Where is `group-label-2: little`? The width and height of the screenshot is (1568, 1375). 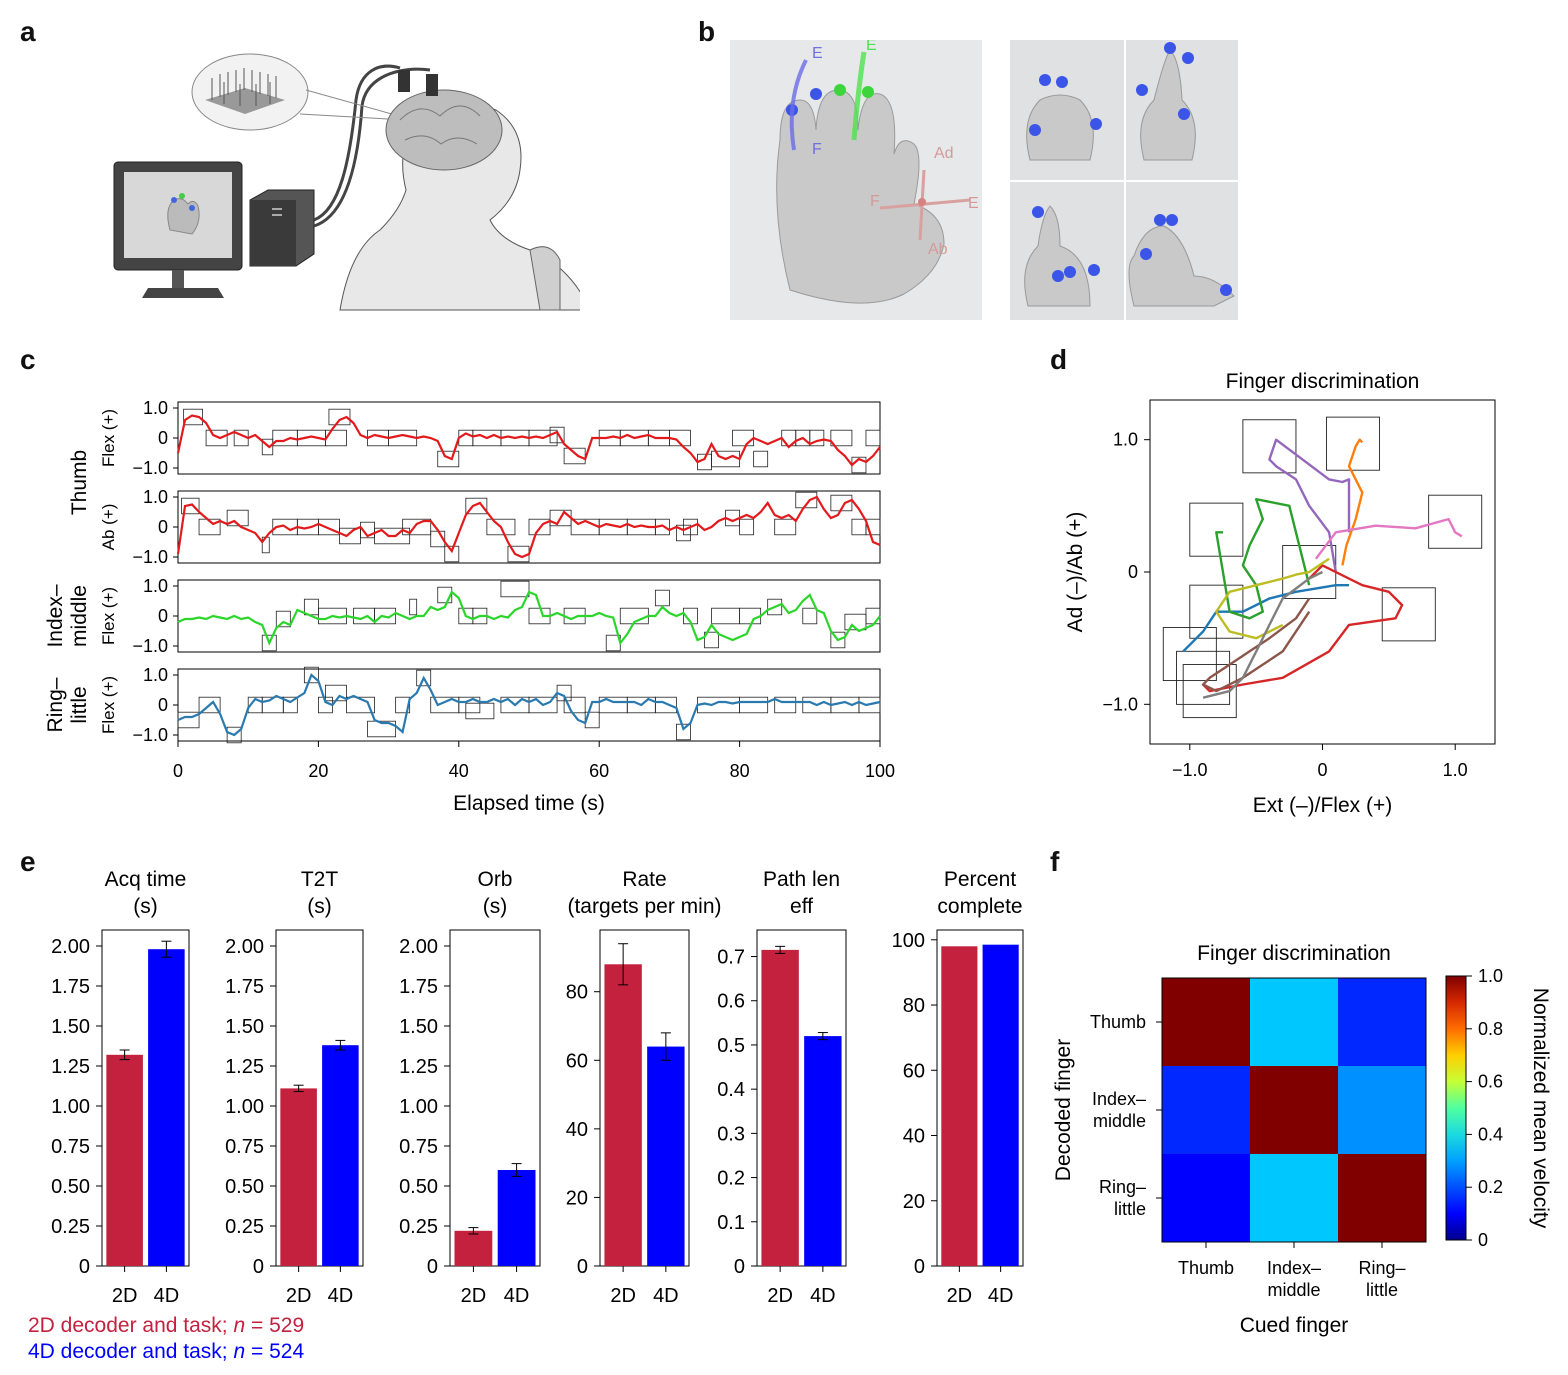 group-label-2: little is located at coordinates (79, 704).